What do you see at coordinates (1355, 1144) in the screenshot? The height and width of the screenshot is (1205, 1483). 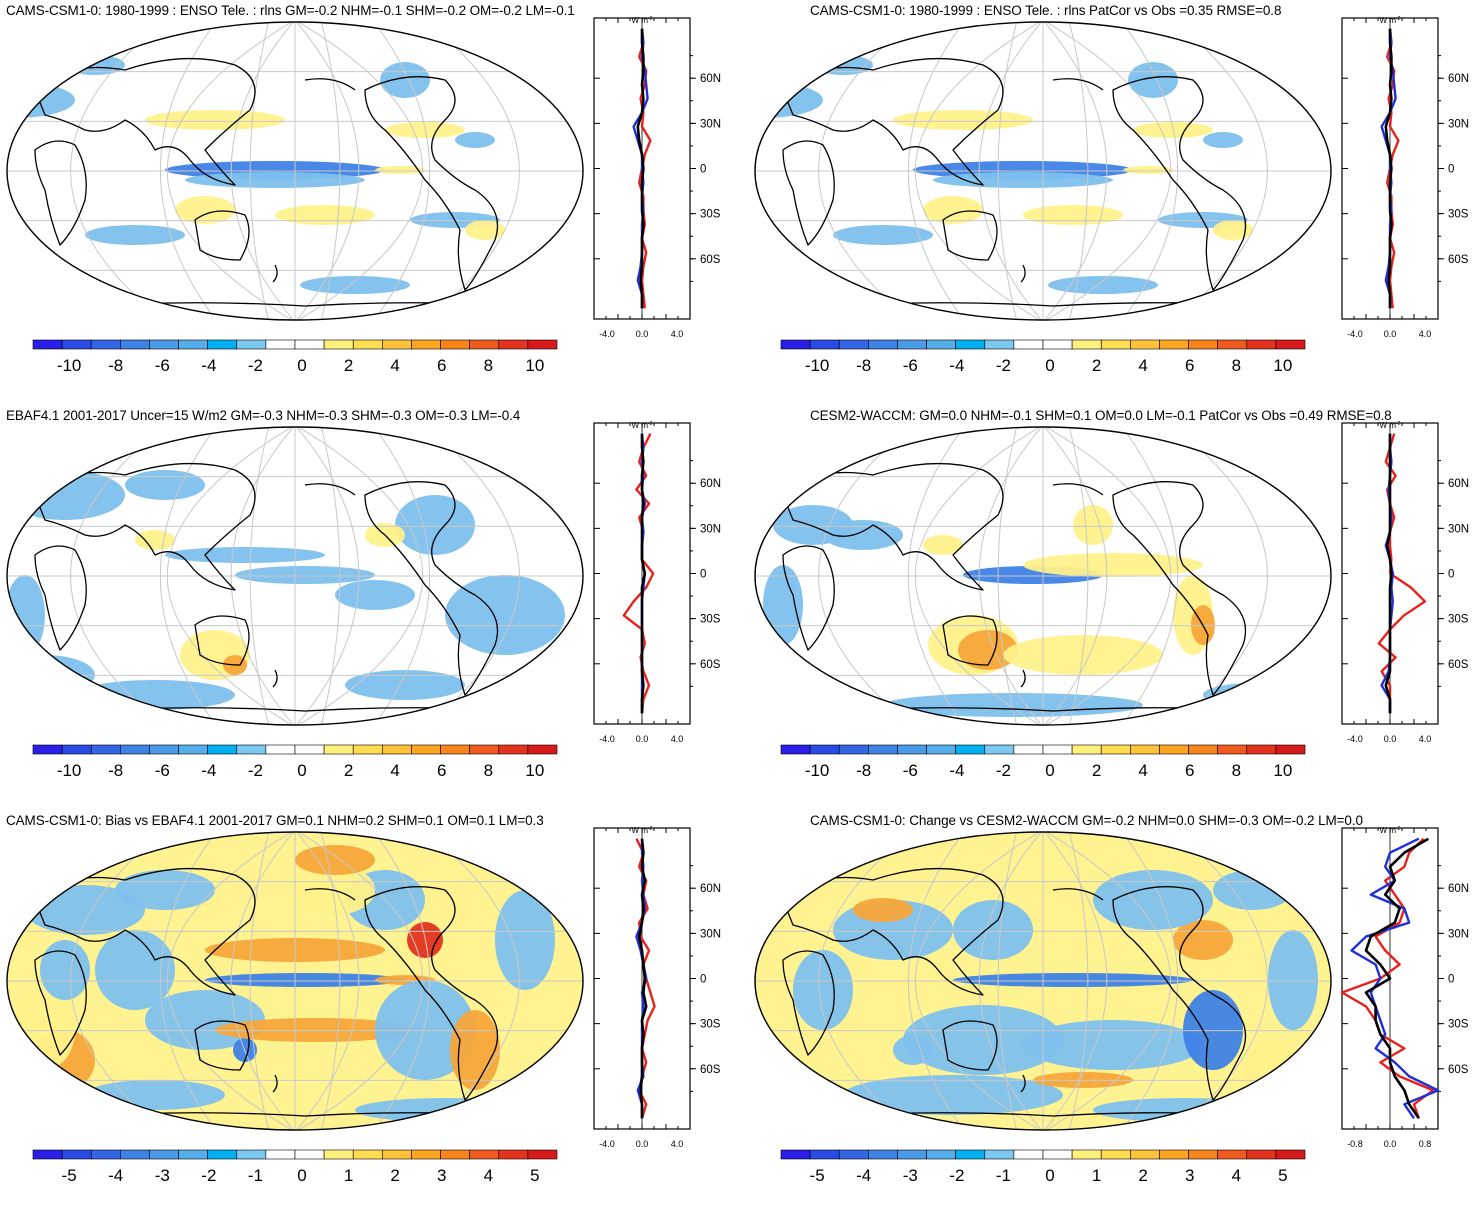 I see `profile-x-tick: -0.8` at bounding box center [1355, 1144].